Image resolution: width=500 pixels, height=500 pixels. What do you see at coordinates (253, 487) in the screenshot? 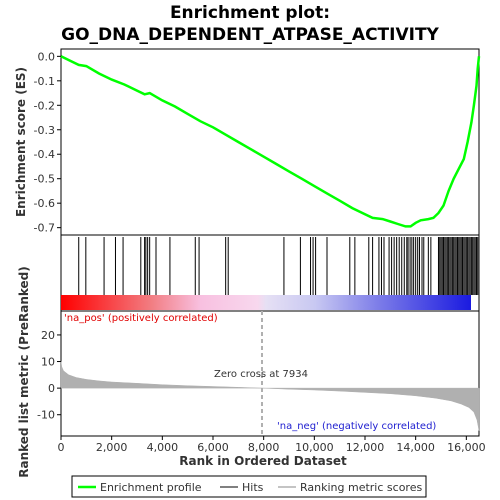
I see `legend-hits-label: Hits` at bounding box center [253, 487].